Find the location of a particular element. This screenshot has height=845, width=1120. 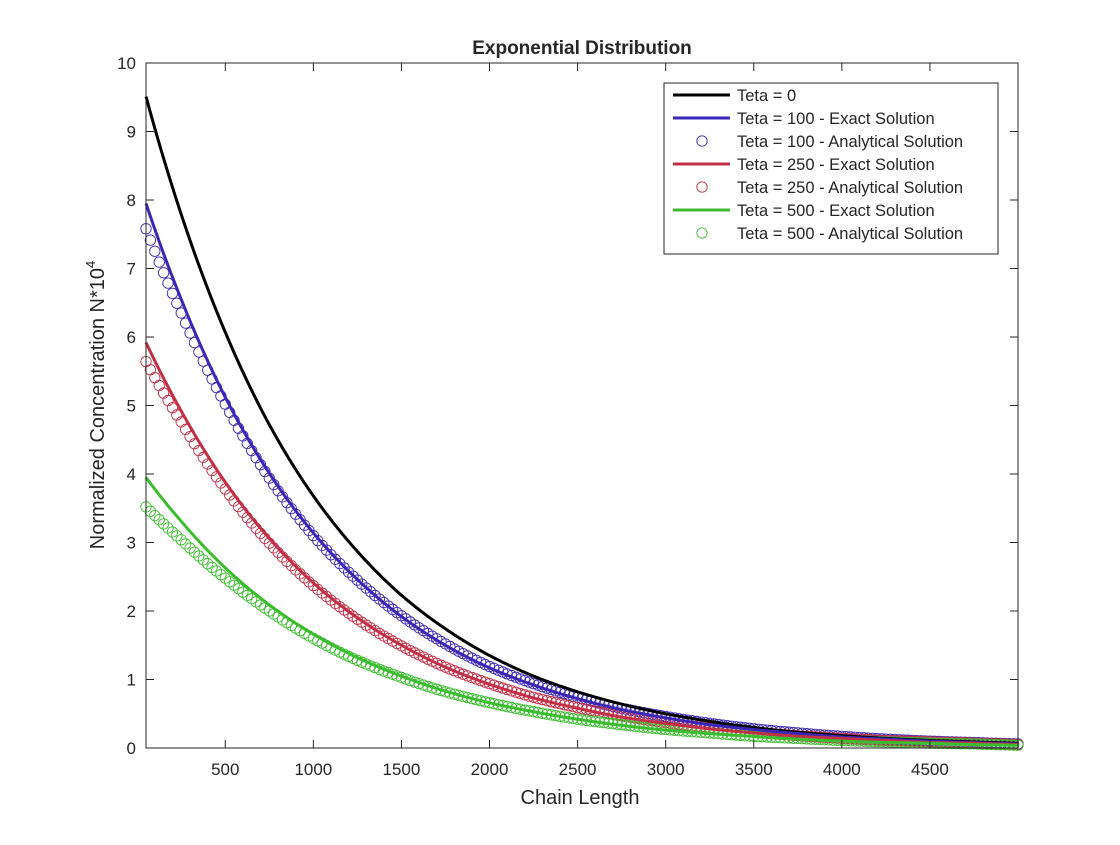

legend-label: Teta = 500 - Exact Solution is located at coordinates (836, 211).